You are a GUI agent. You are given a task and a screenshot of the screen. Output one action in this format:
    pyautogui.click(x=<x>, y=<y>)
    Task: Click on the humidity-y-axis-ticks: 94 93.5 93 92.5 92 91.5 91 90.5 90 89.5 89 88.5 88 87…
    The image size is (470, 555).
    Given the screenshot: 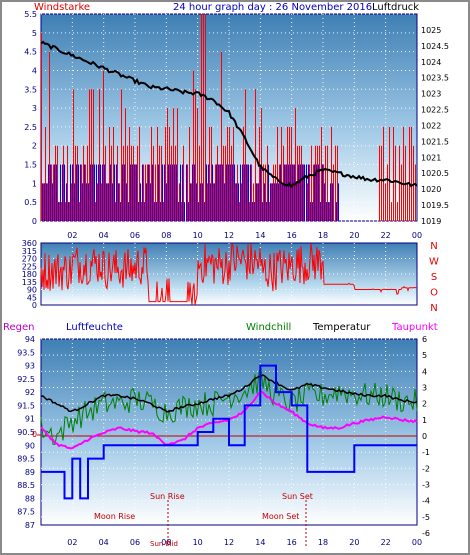 What is the action you would take?
    pyautogui.click(x=26, y=432)
    